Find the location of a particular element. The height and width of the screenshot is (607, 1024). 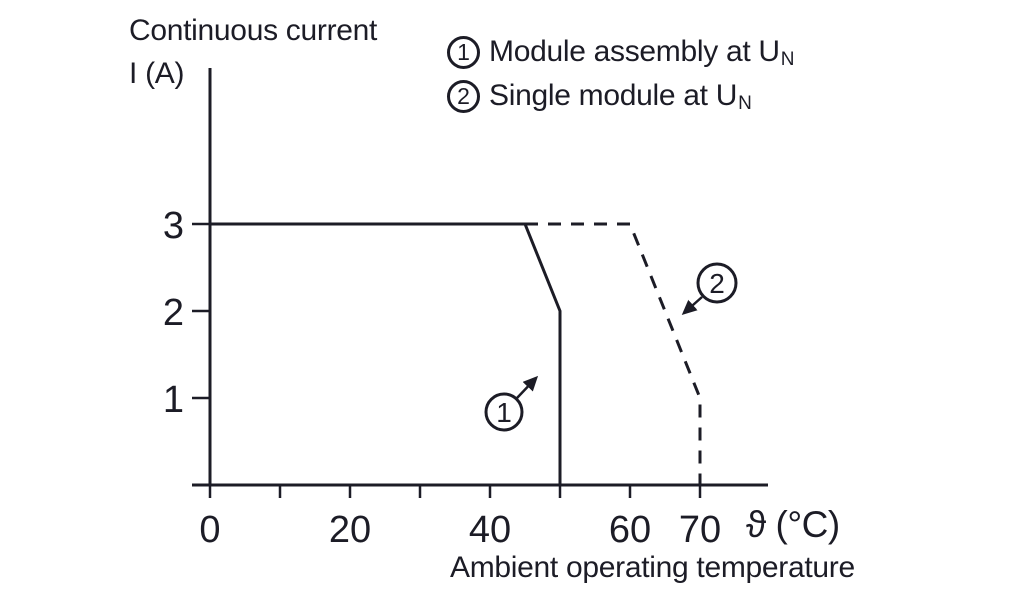

legend-item-module-assembly: 1 Module assembly at U N is located at coordinates (621, 52).